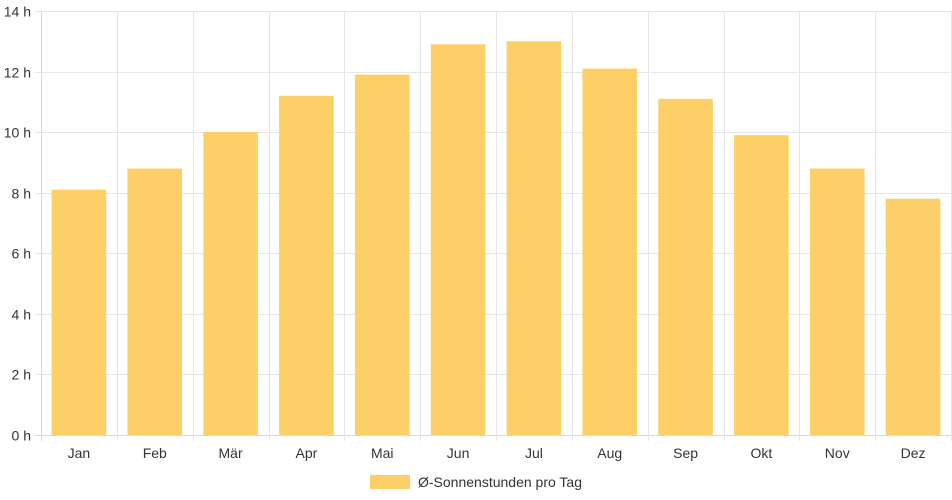 Image resolution: width=952 pixels, height=500 pixels. Describe the element at coordinates (761, 285) in the screenshot. I see `bar-okt` at that location.